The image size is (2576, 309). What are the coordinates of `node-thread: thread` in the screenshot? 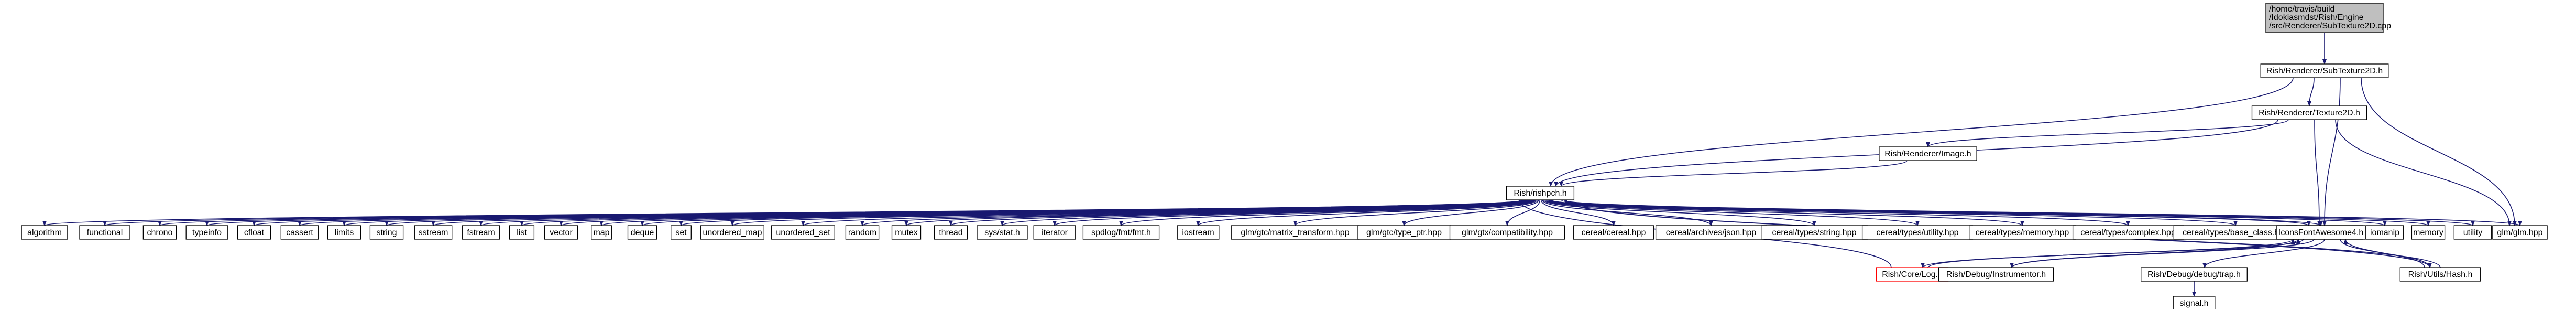 It's located at (951, 232).